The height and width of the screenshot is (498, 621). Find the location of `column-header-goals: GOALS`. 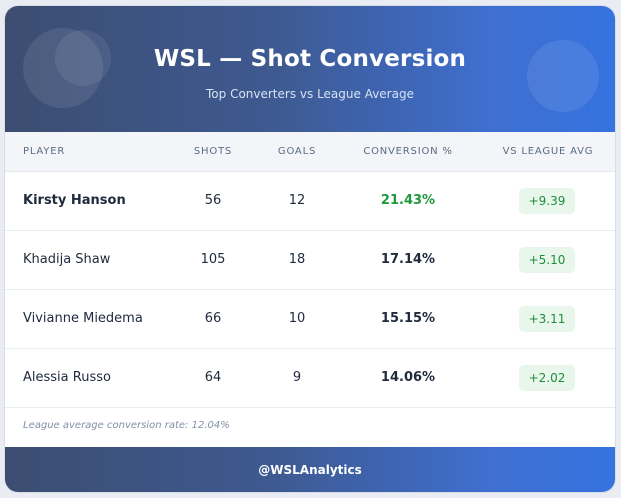

column-header-goals: GOALS is located at coordinates (297, 151).